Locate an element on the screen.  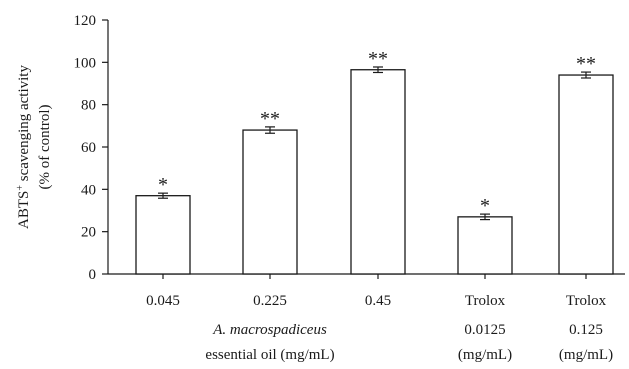
category-label: 0.045 is located at coordinates (163, 301).